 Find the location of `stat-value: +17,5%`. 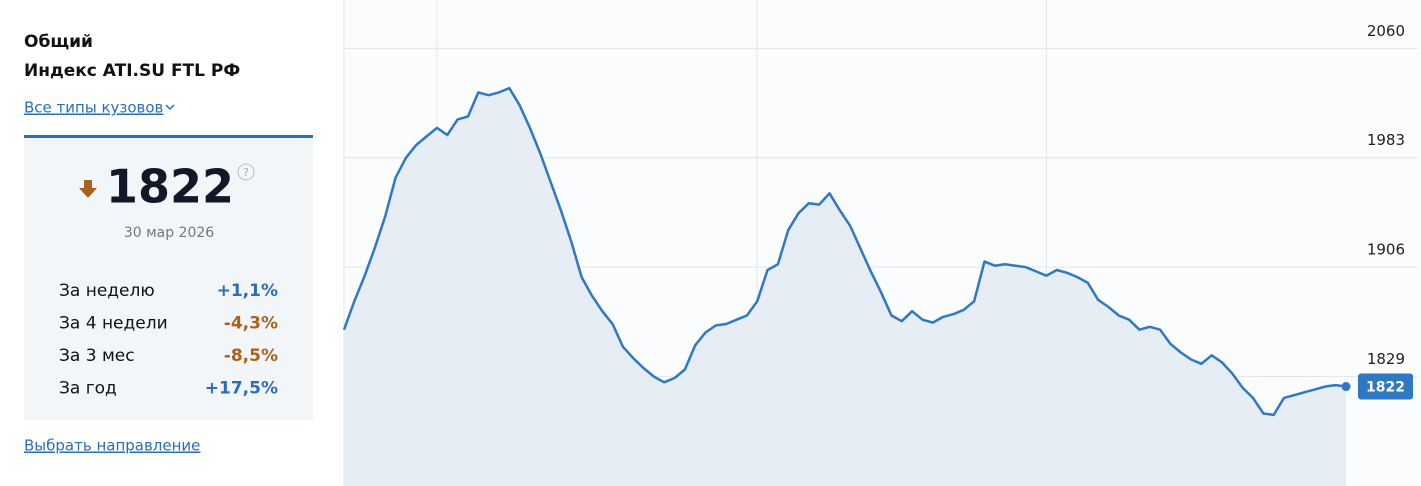

stat-value: +17,5% is located at coordinates (241, 389).